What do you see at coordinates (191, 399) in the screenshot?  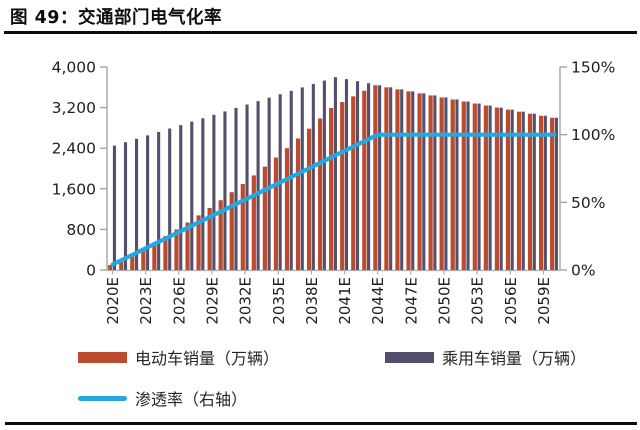 I see `legend-label-penetration: 渗透率（右轴）` at bounding box center [191, 399].